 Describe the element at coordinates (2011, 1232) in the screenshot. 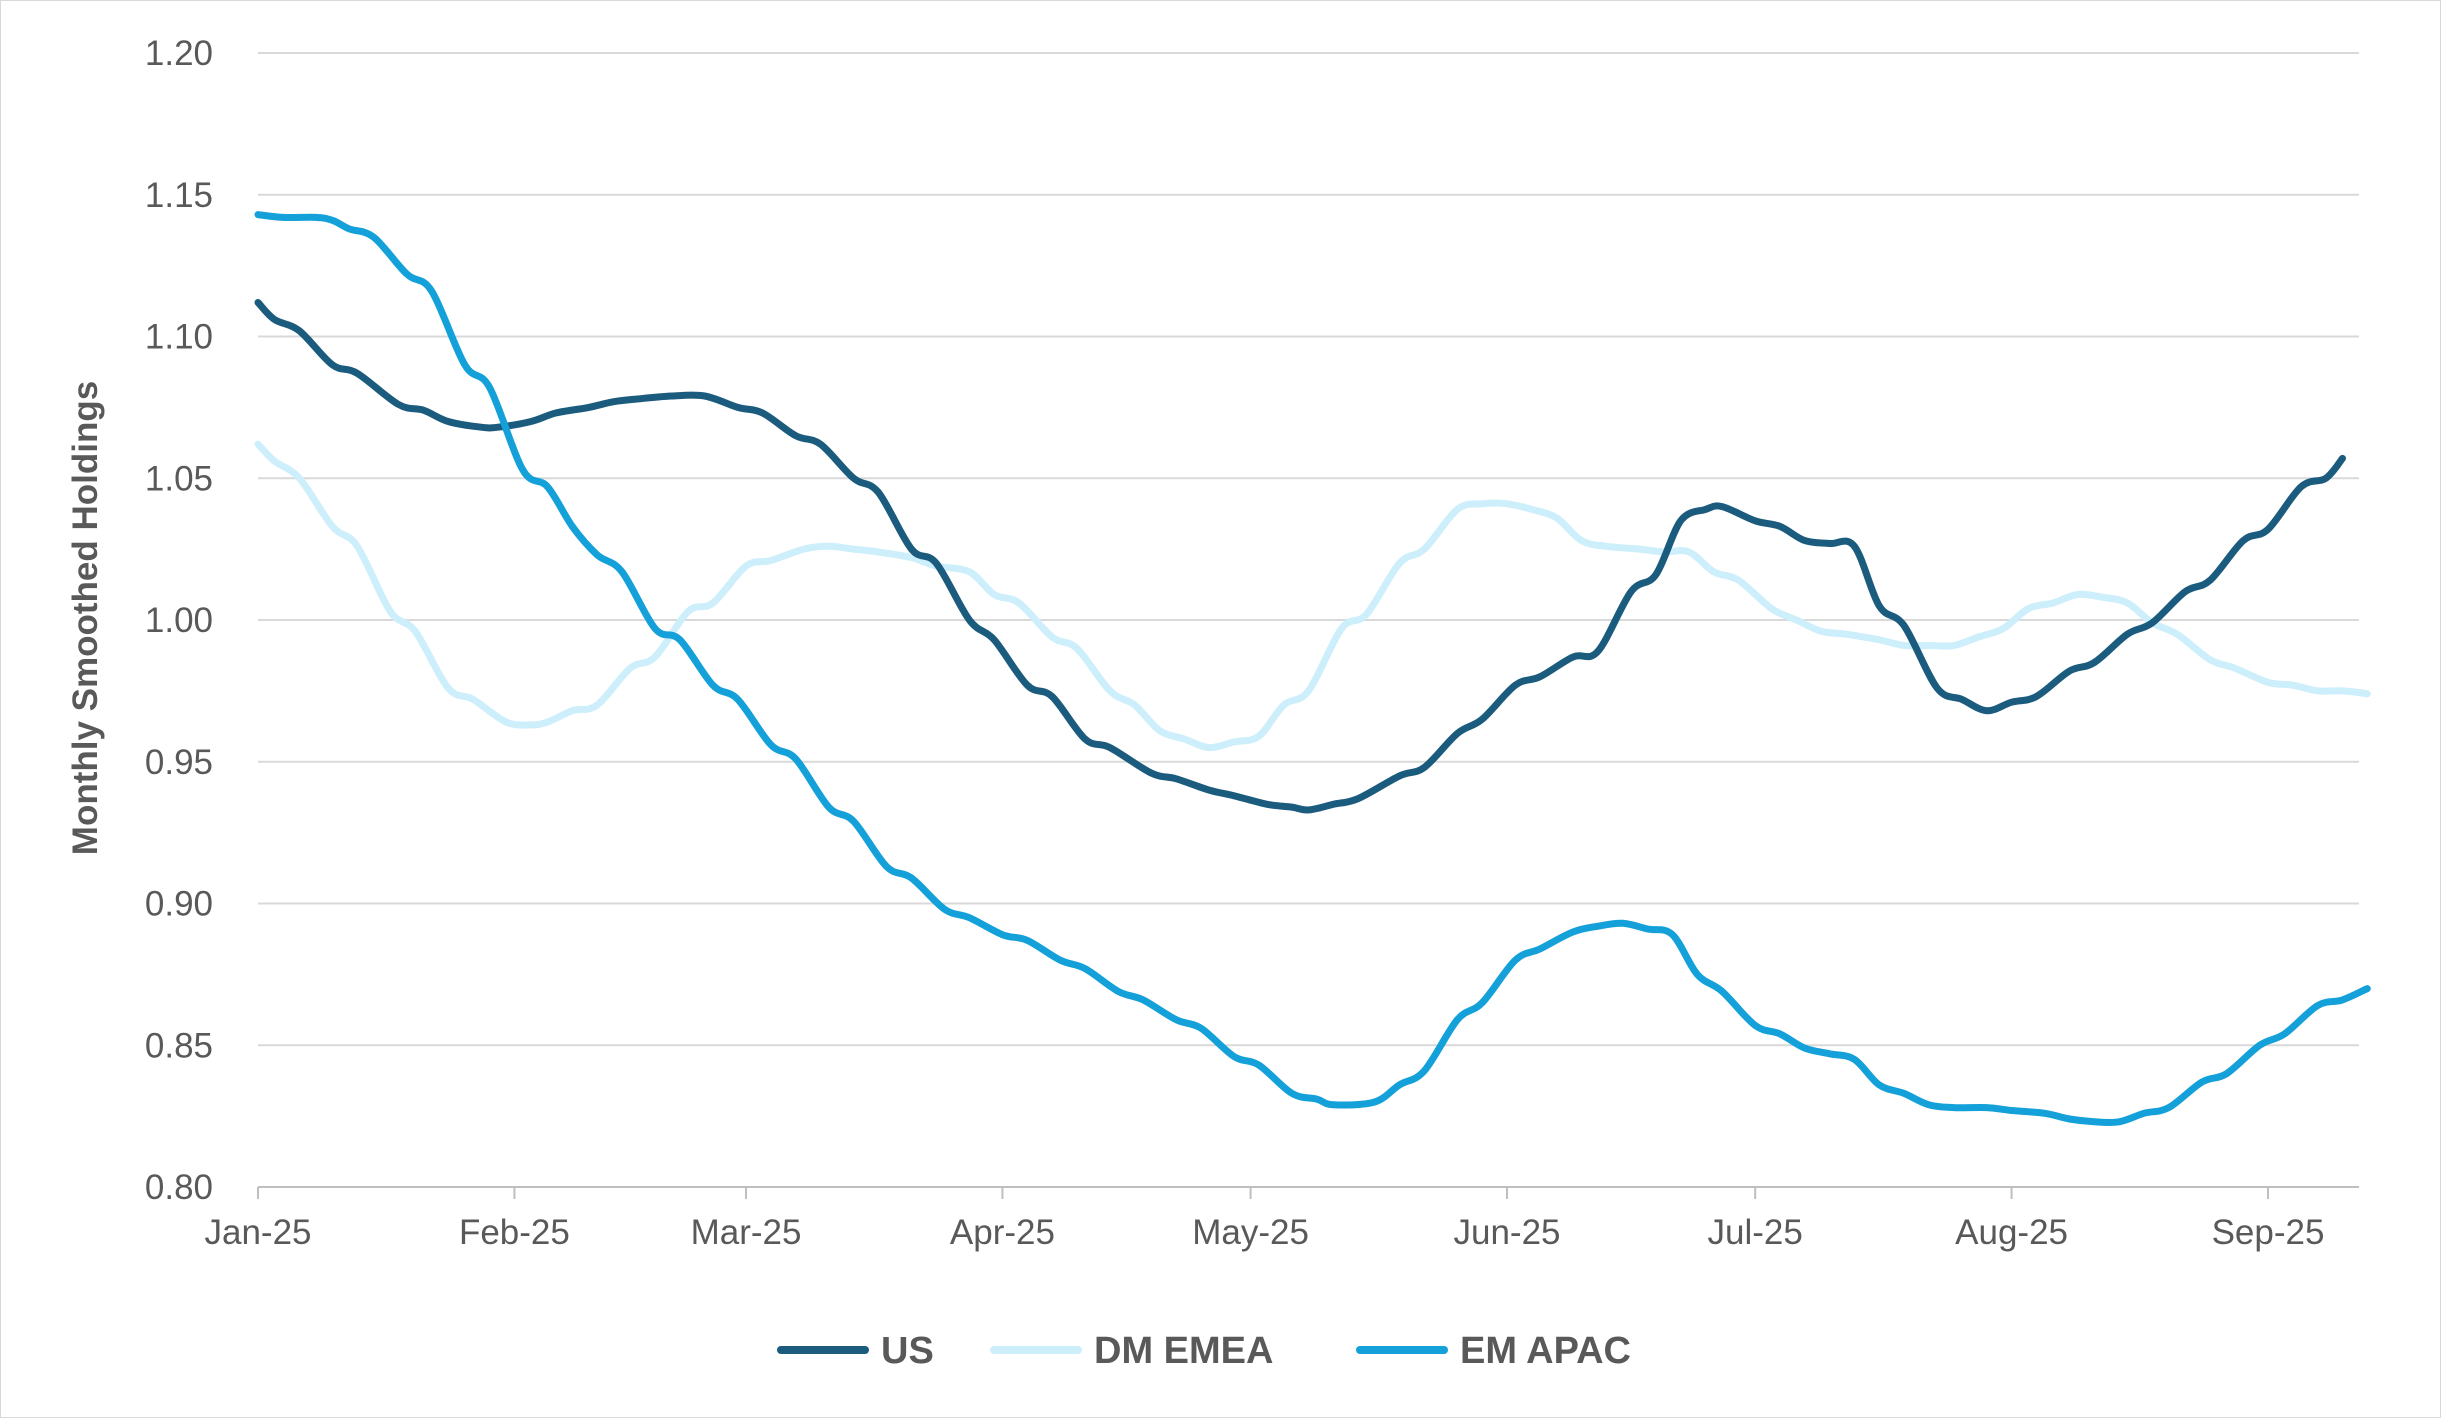

I see `x-tick-label: Aug-25` at that location.